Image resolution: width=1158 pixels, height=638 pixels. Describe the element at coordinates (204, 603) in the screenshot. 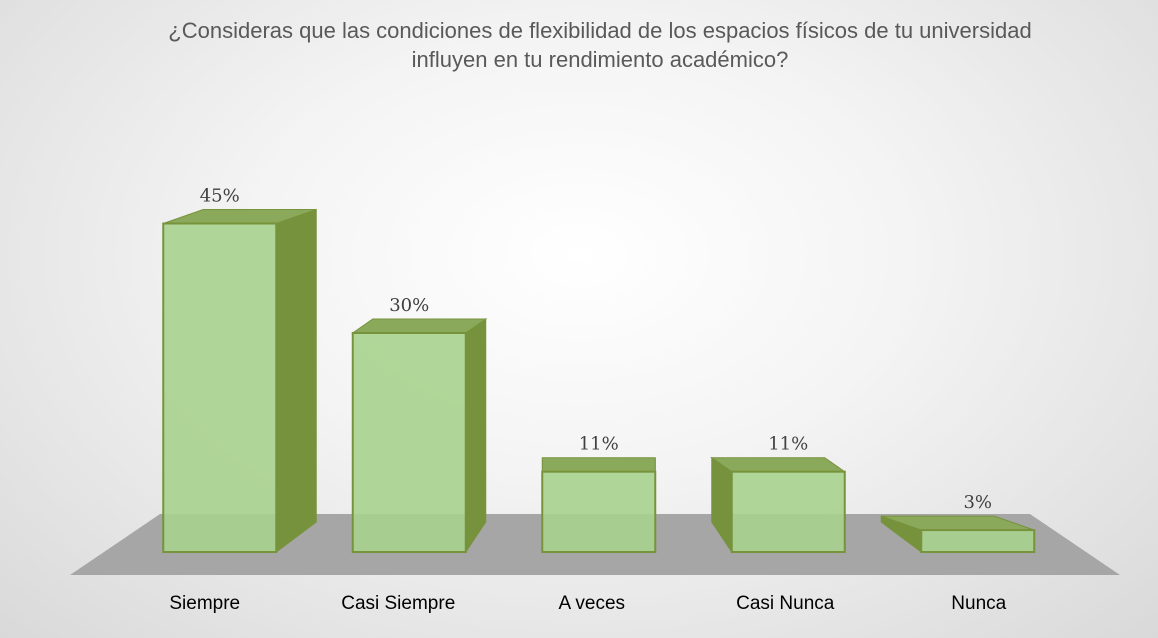

I see `x-tick-label: Siempre` at that location.